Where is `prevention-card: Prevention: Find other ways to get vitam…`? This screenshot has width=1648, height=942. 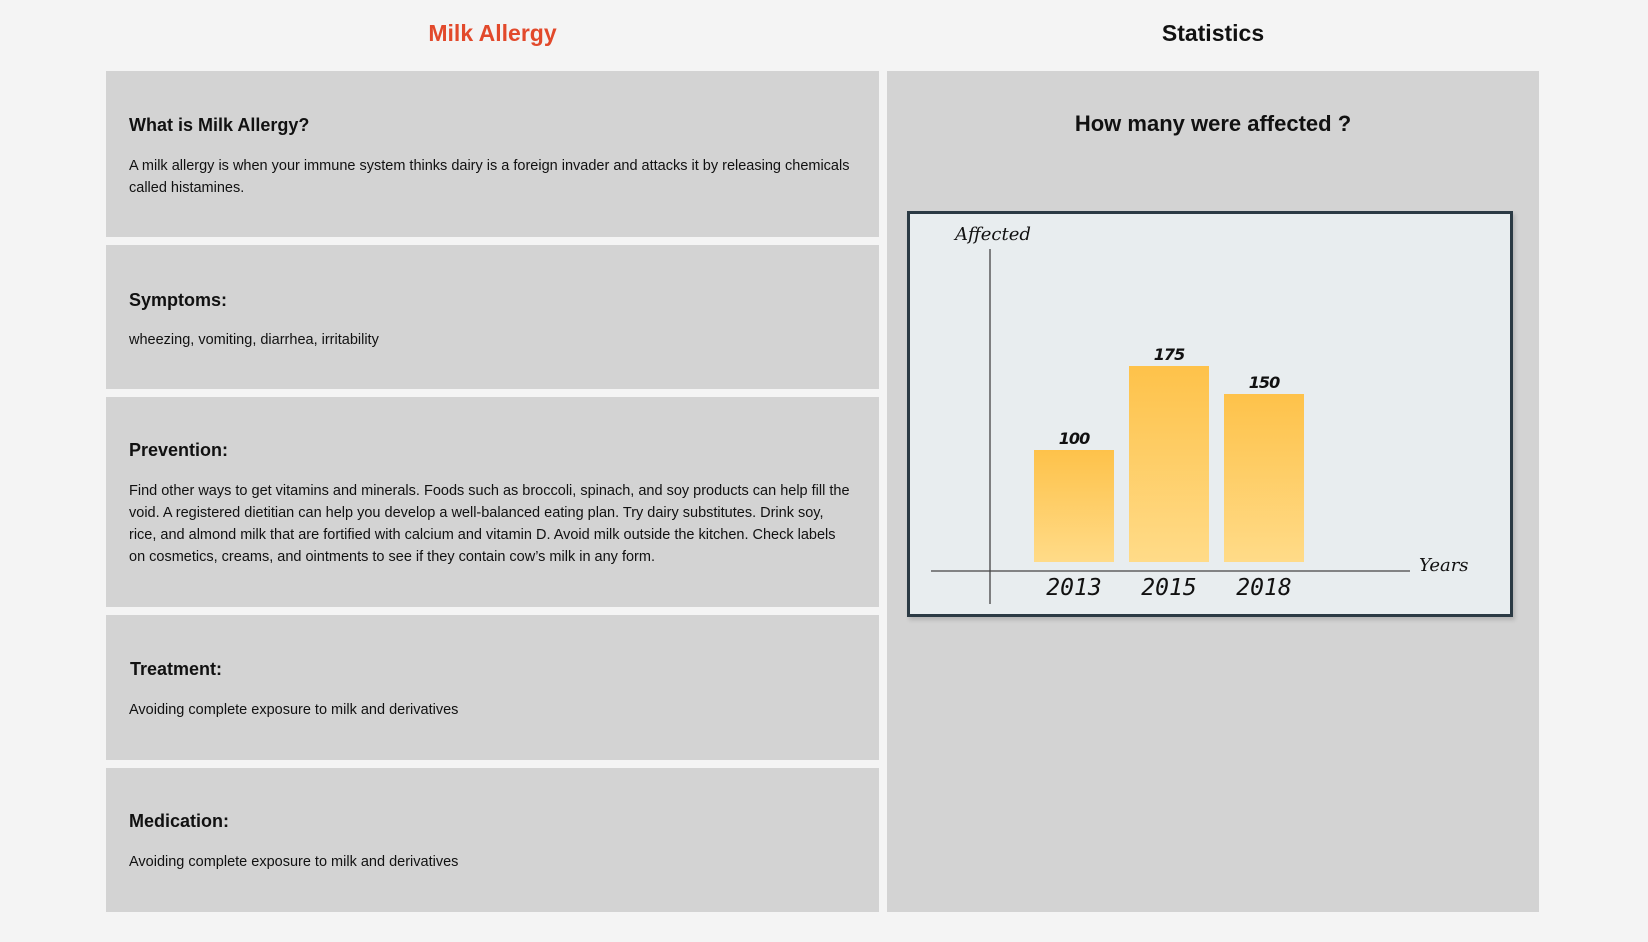 prevention-card: Prevention: Find other ways to get vitam… is located at coordinates (492, 502).